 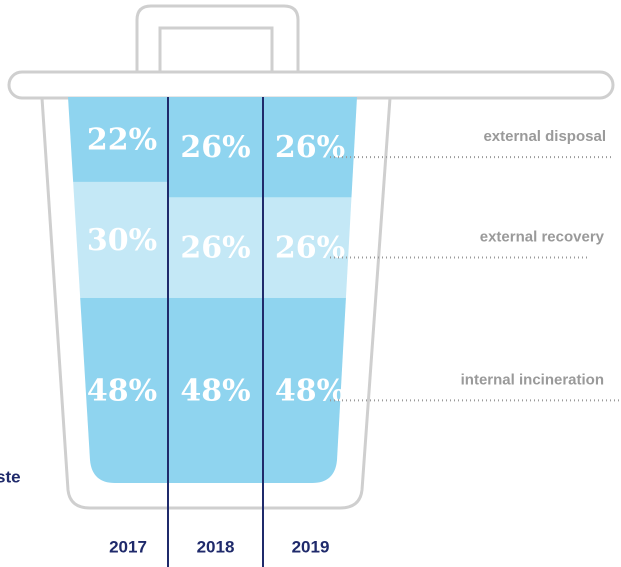 What do you see at coordinates (128, 546) in the screenshot?
I see `x-tick-label: 2017` at bounding box center [128, 546].